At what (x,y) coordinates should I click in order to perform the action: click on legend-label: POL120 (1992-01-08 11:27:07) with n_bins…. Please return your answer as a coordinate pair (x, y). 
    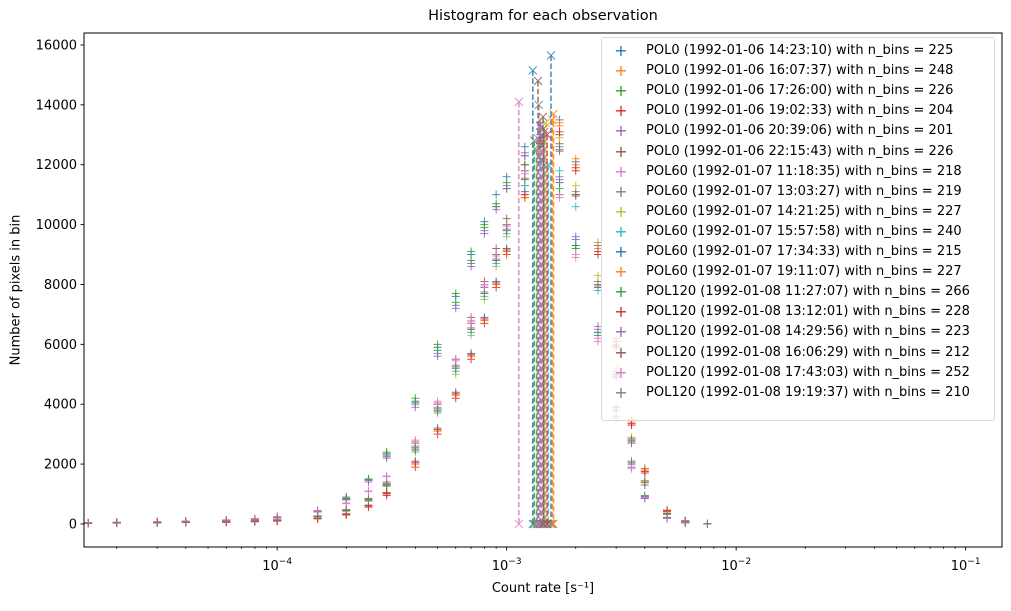
    Looking at the image, I should click on (808, 292).